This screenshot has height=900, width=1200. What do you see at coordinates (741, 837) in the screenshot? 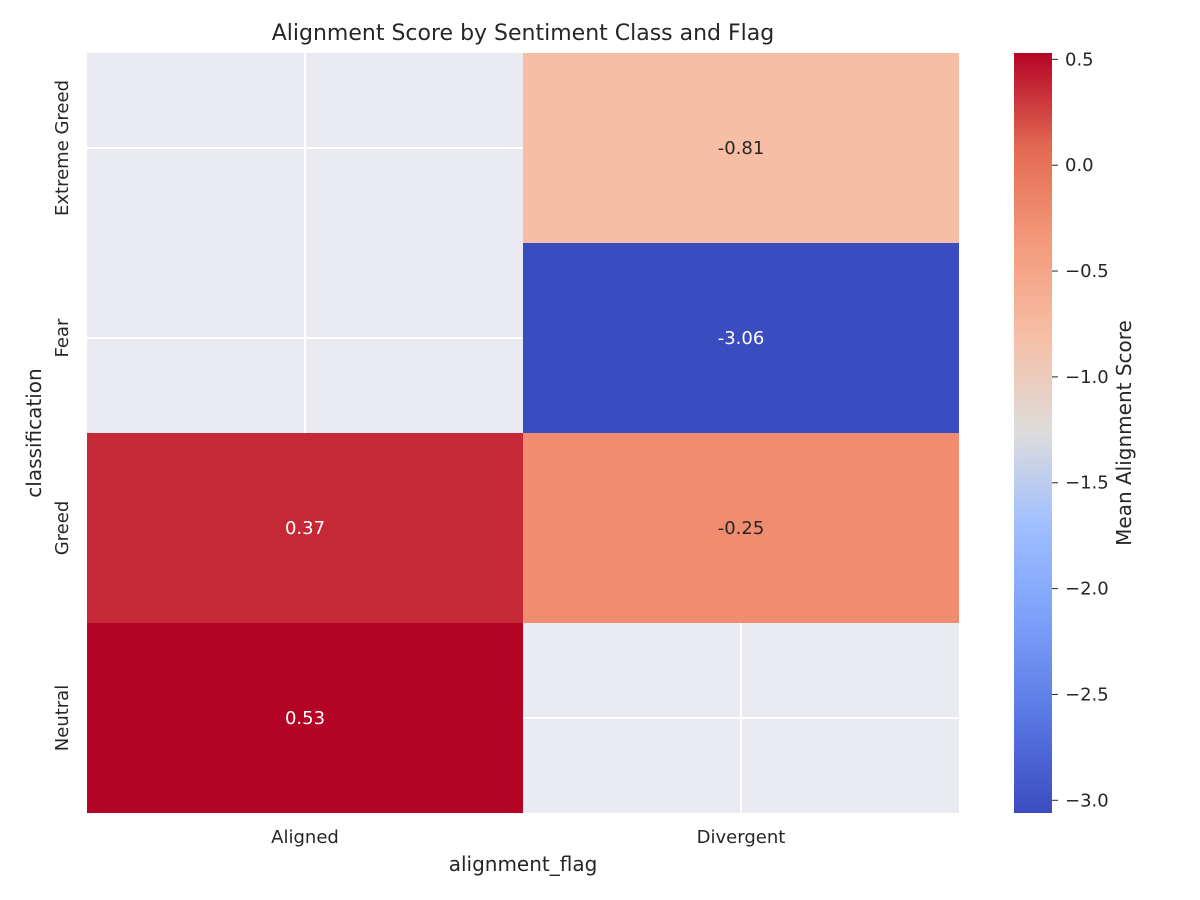
I see `x-tick-label: Divergent` at bounding box center [741, 837].